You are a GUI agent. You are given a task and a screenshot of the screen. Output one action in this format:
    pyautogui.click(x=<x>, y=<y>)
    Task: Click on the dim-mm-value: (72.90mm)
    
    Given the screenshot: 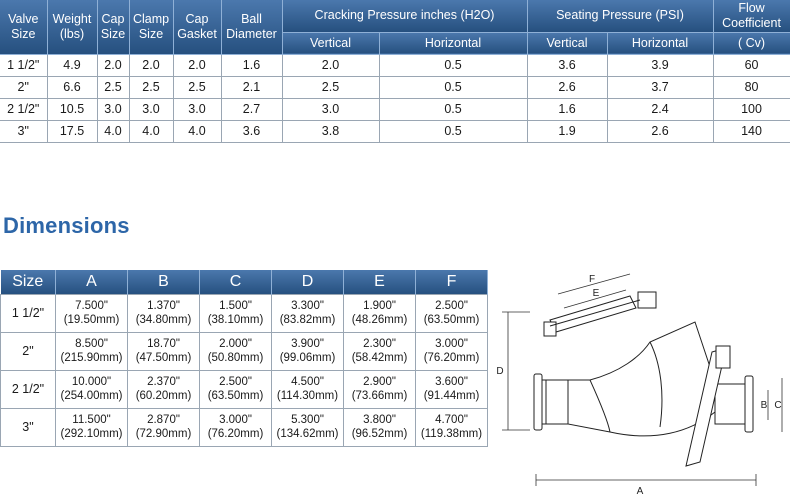 What is the action you would take?
    pyautogui.click(x=163, y=434)
    